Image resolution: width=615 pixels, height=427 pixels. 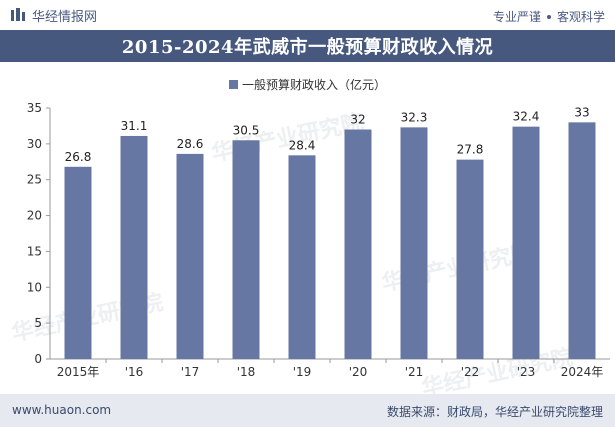 I want to click on x-tick-label: '23, so click(x=526, y=372).